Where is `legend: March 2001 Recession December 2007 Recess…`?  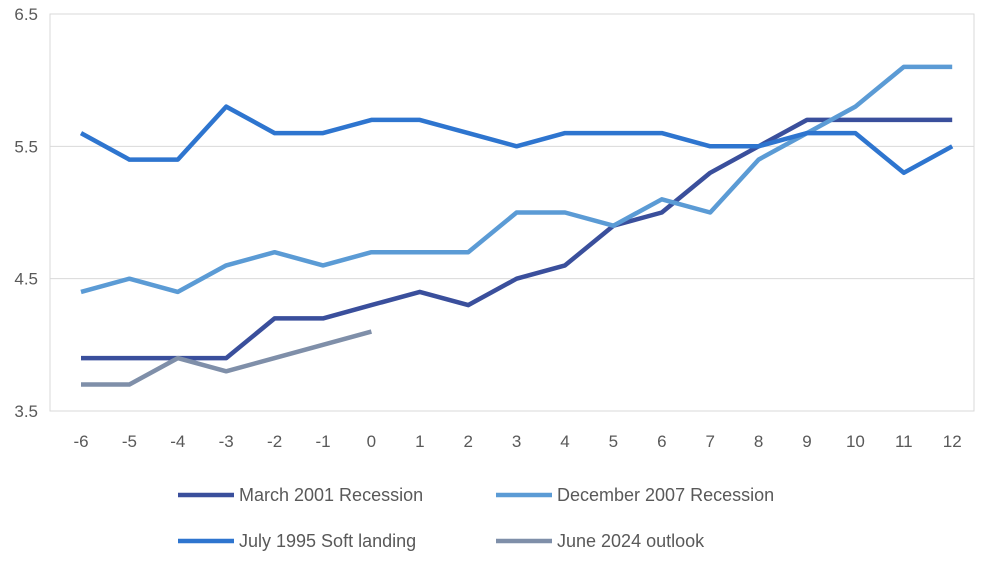
legend: March 2001 Recession December 2007 Recess… is located at coordinates (476, 518).